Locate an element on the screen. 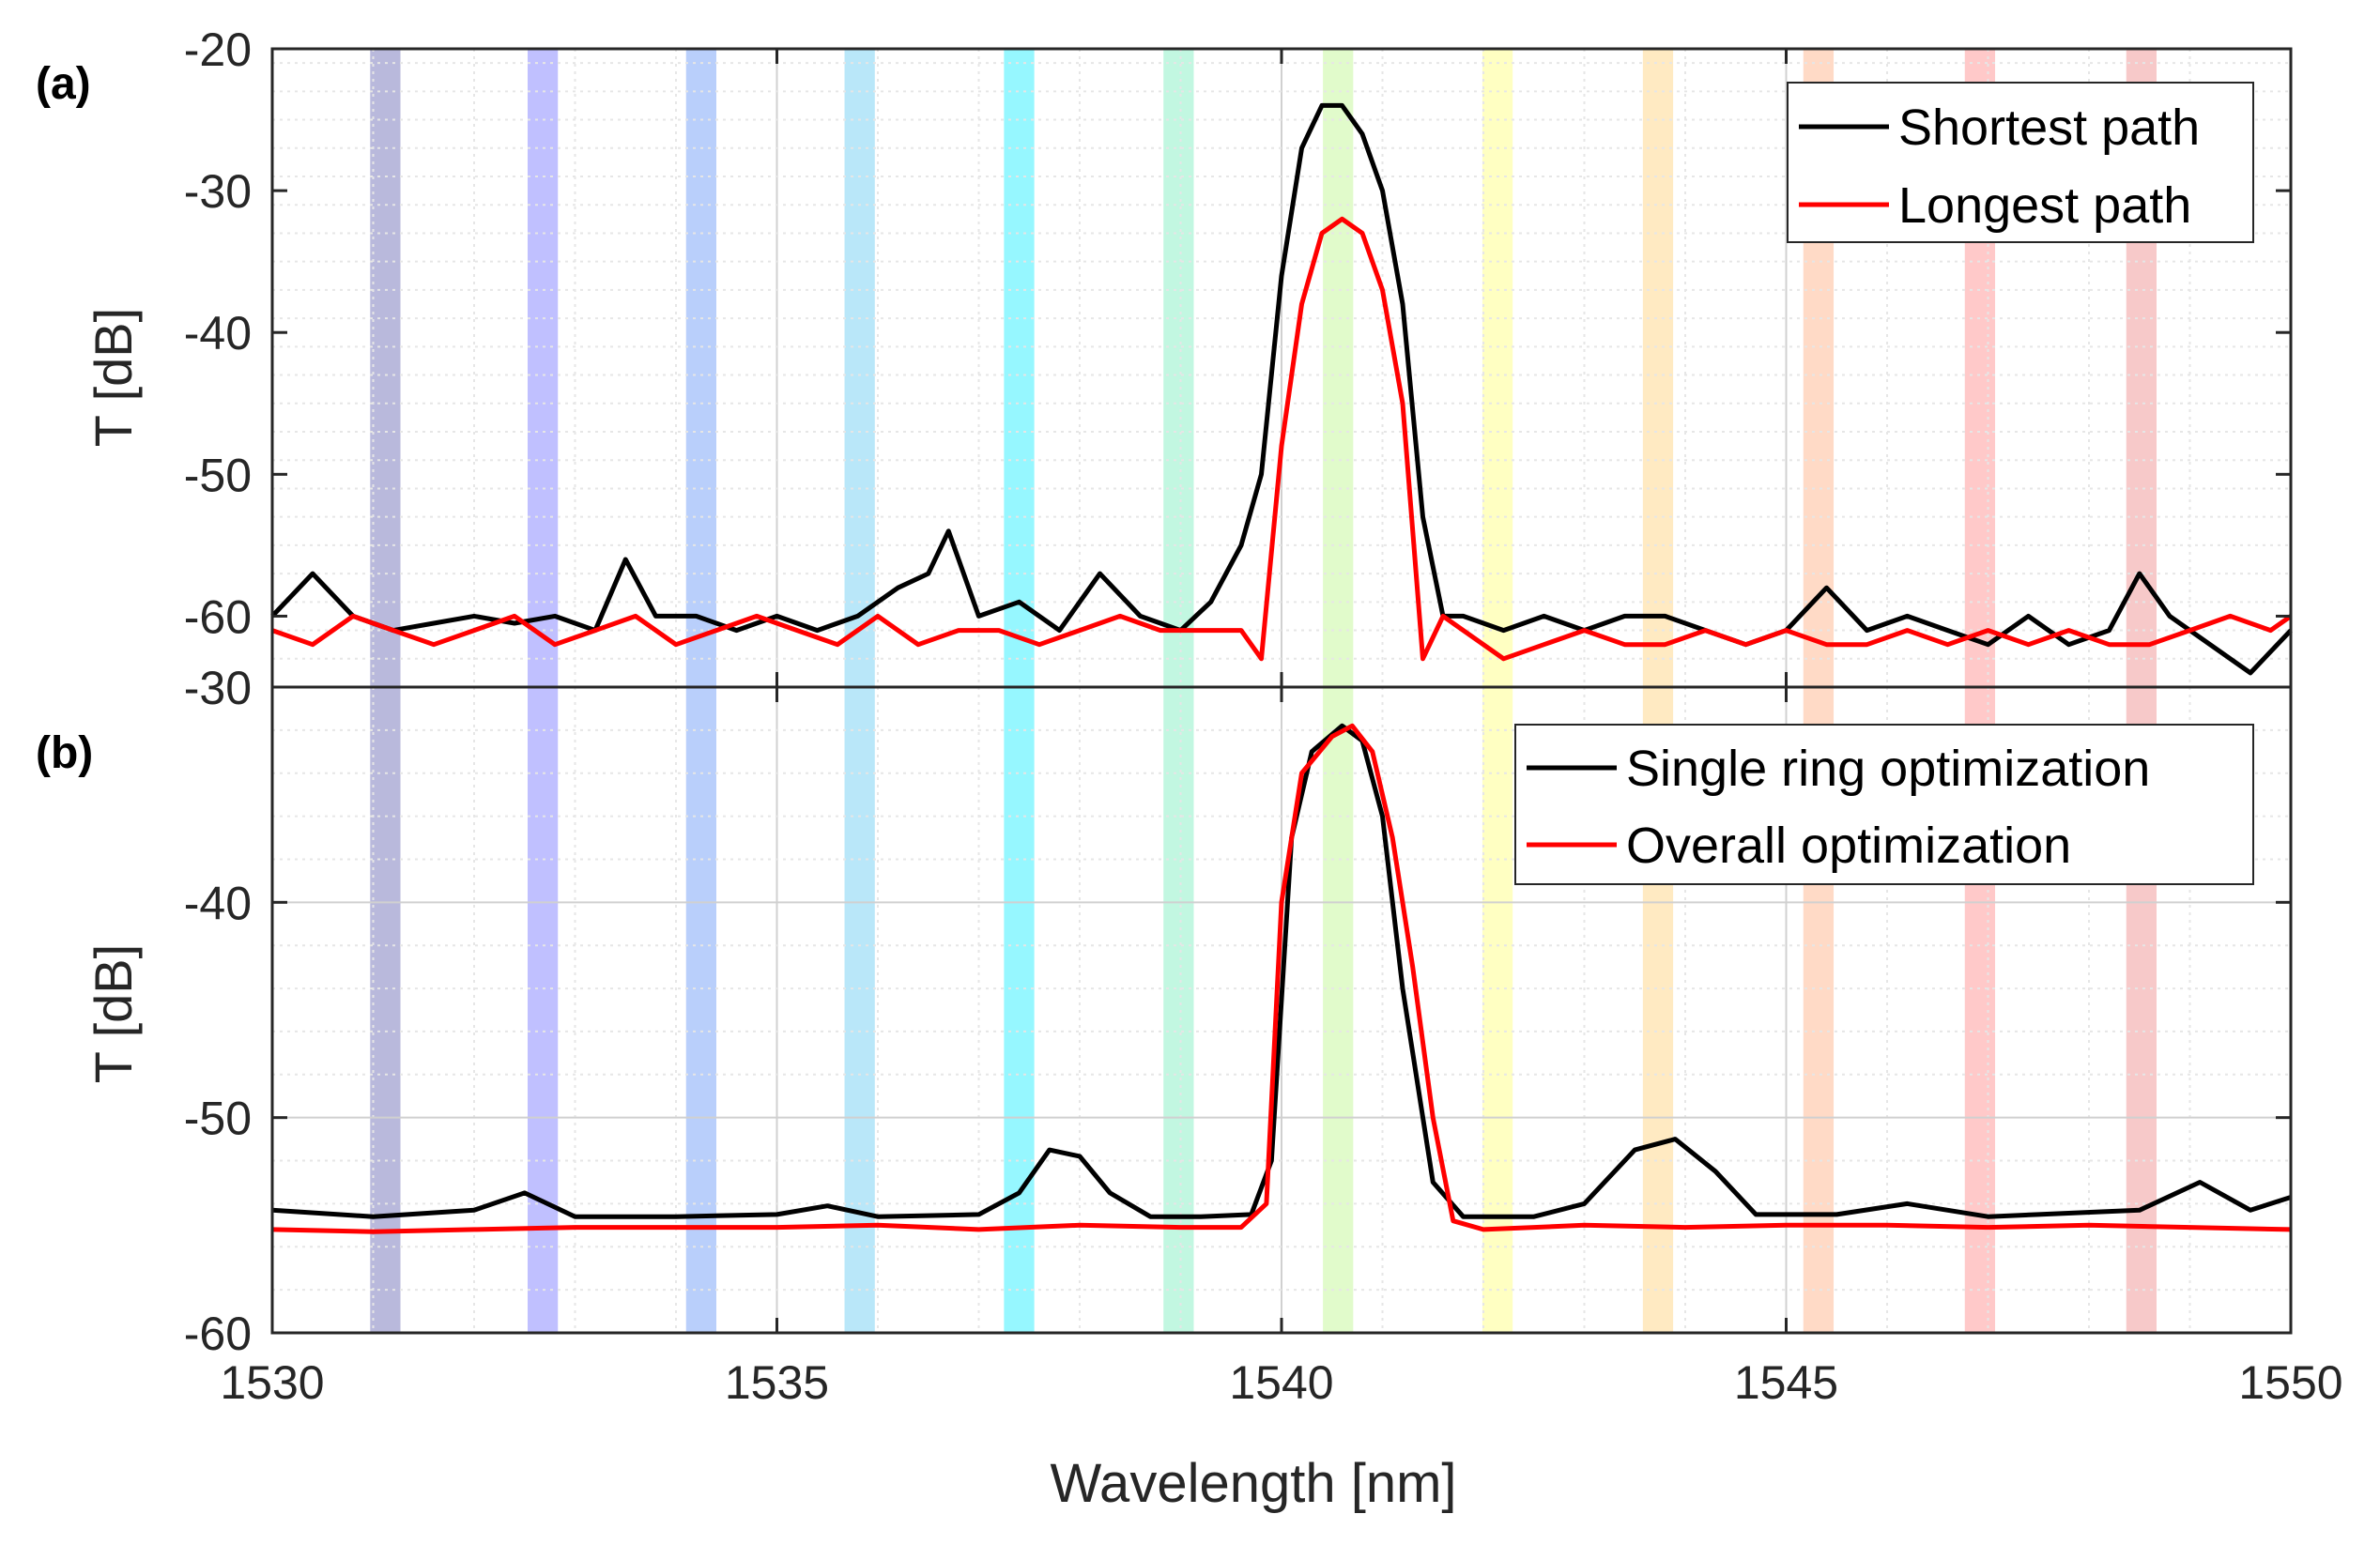 This screenshot has width=2380, height=1560. panel-b-ytick-label: -60 is located at coordinates (218, 1334).